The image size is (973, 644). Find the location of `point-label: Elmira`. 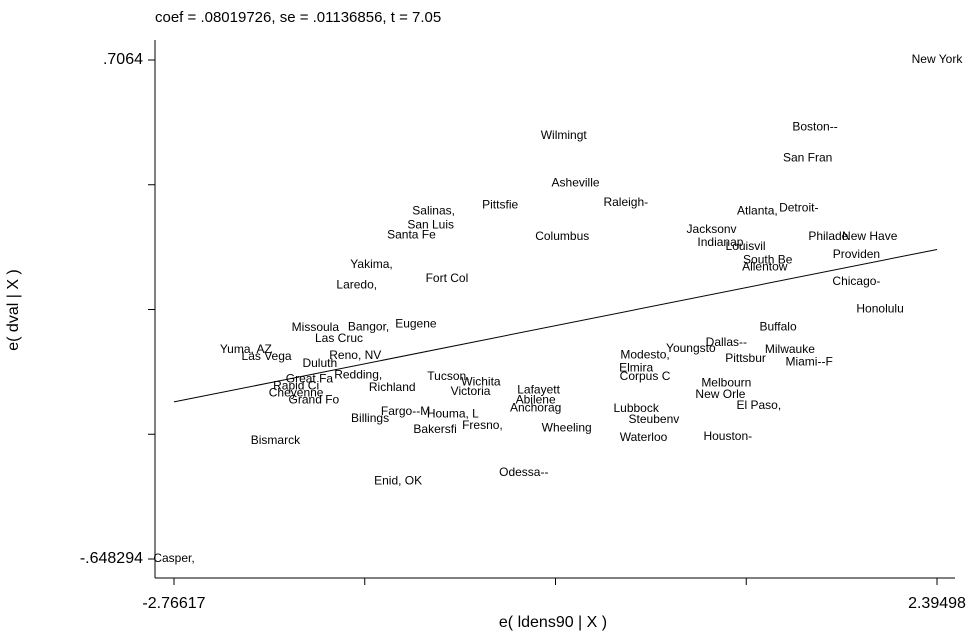

point-label: Elmira is located at coordinates (636, 367).